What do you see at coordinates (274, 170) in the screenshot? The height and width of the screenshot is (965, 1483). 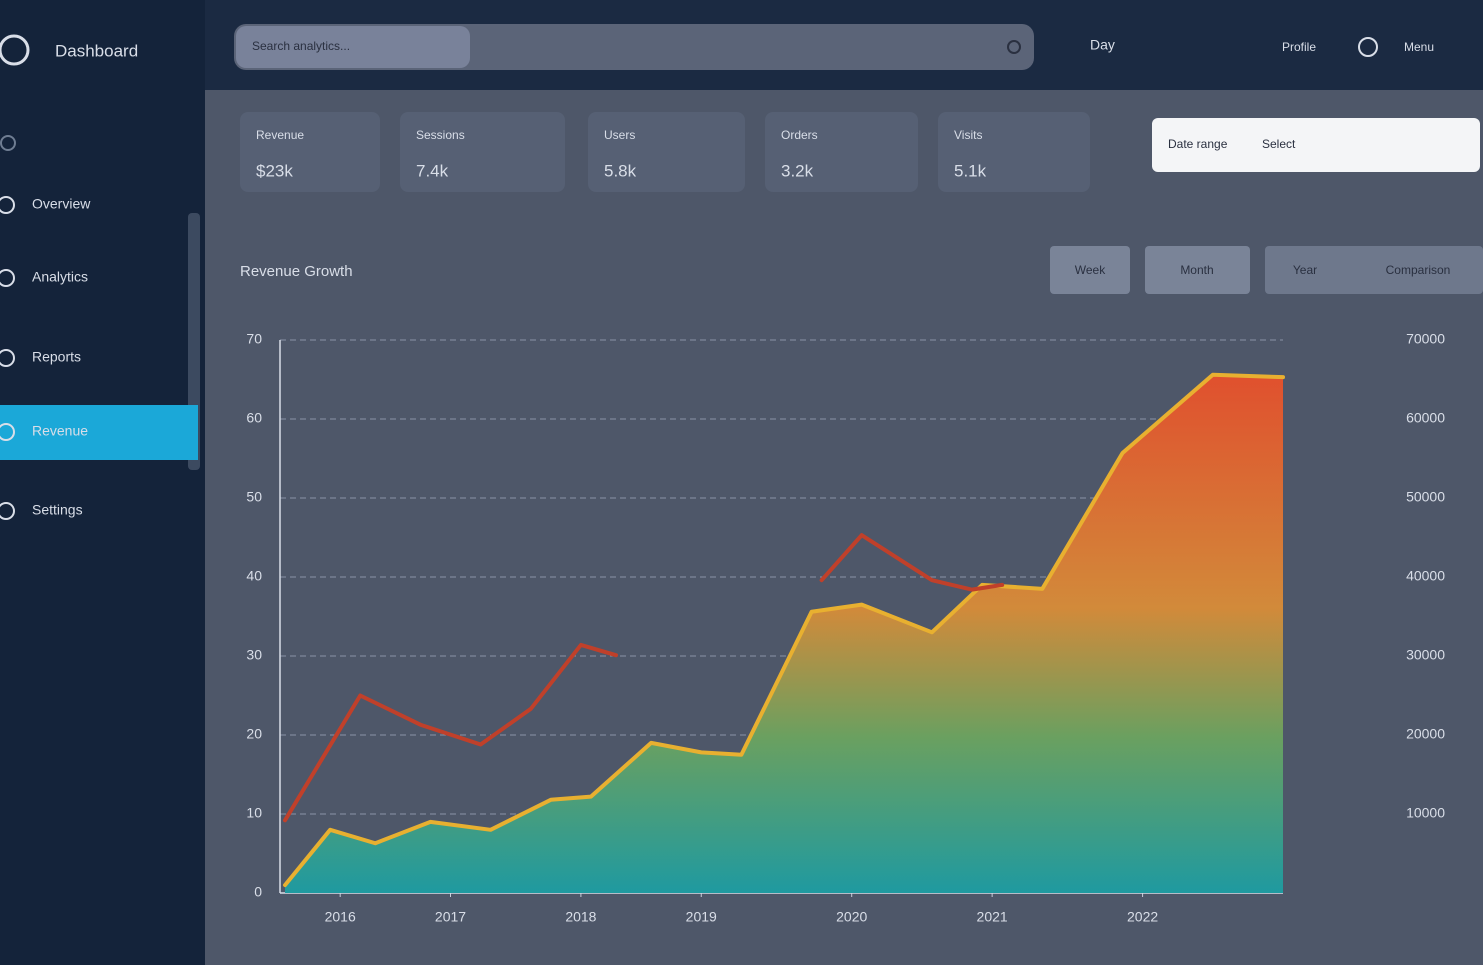 I see `stat-value: $23k` at bounding box center [274, 170].